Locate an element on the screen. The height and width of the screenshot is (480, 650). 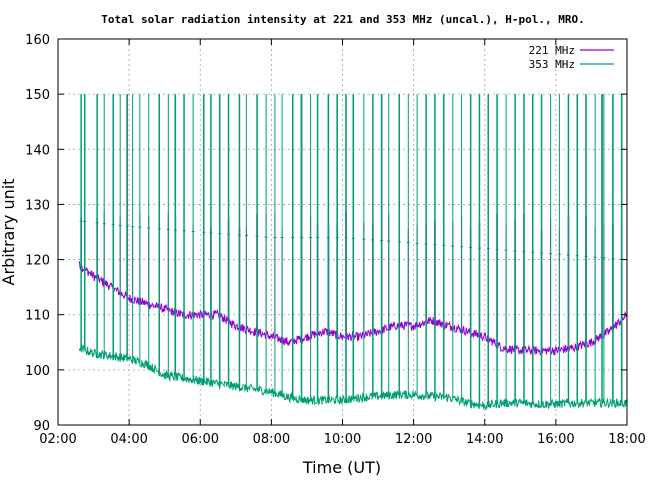
x-tick-label: 14:00 is located at coordinates (484, 439).